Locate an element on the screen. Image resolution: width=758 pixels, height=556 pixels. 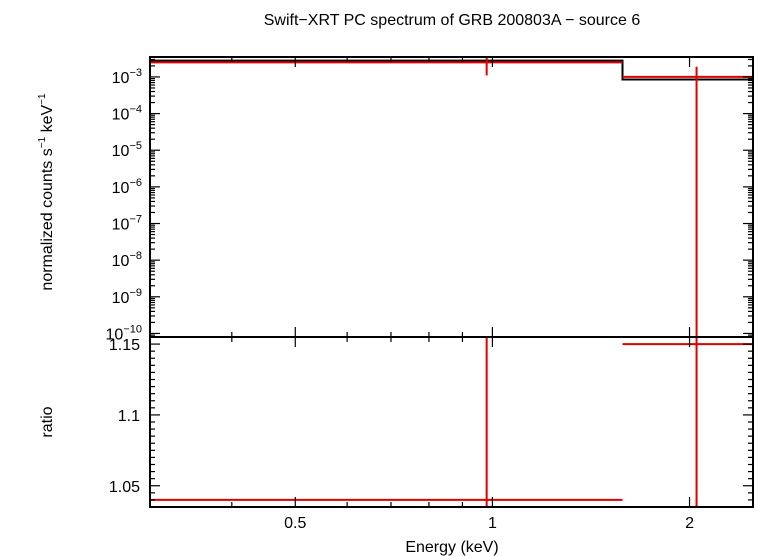
top-y-tick-label: 10⁻³ is located at coordinates (127, 77).